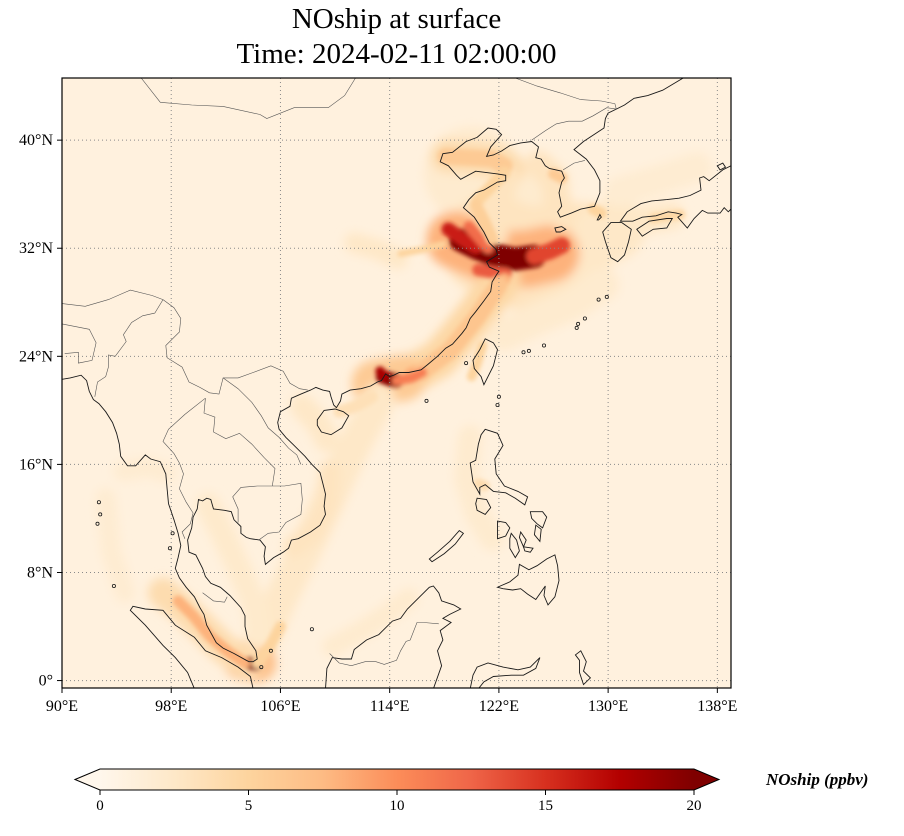 This screenshot has height=836, width=904. Describe the element at coordinates (62, 706) in the screenshot. I see `x-tick-label: 90°E` at that location.